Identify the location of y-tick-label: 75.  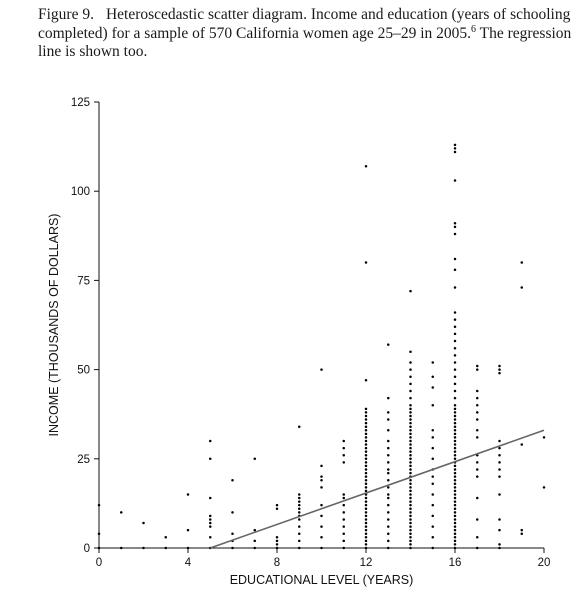
(83, 281).